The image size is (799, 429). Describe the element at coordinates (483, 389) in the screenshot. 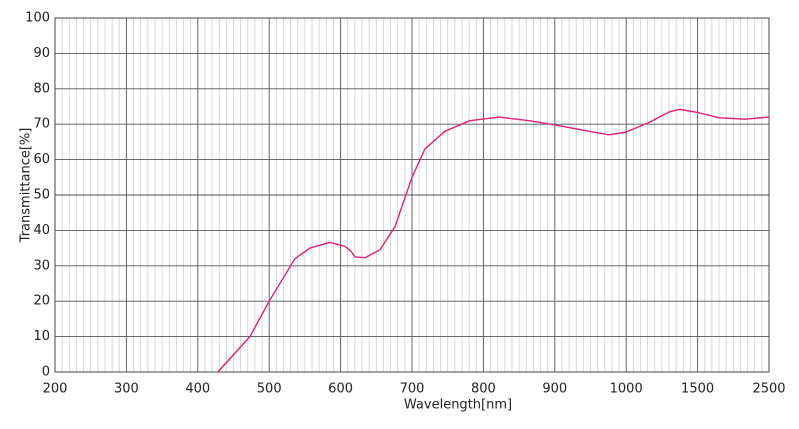

I see `x-tick-label: 800` at that location.